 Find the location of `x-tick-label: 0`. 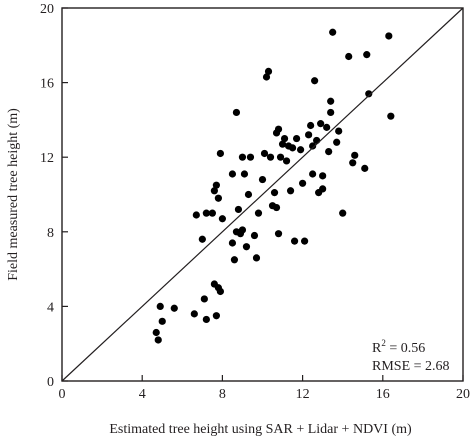

x-tick-label: 0 is located at coordinates (62, 394).